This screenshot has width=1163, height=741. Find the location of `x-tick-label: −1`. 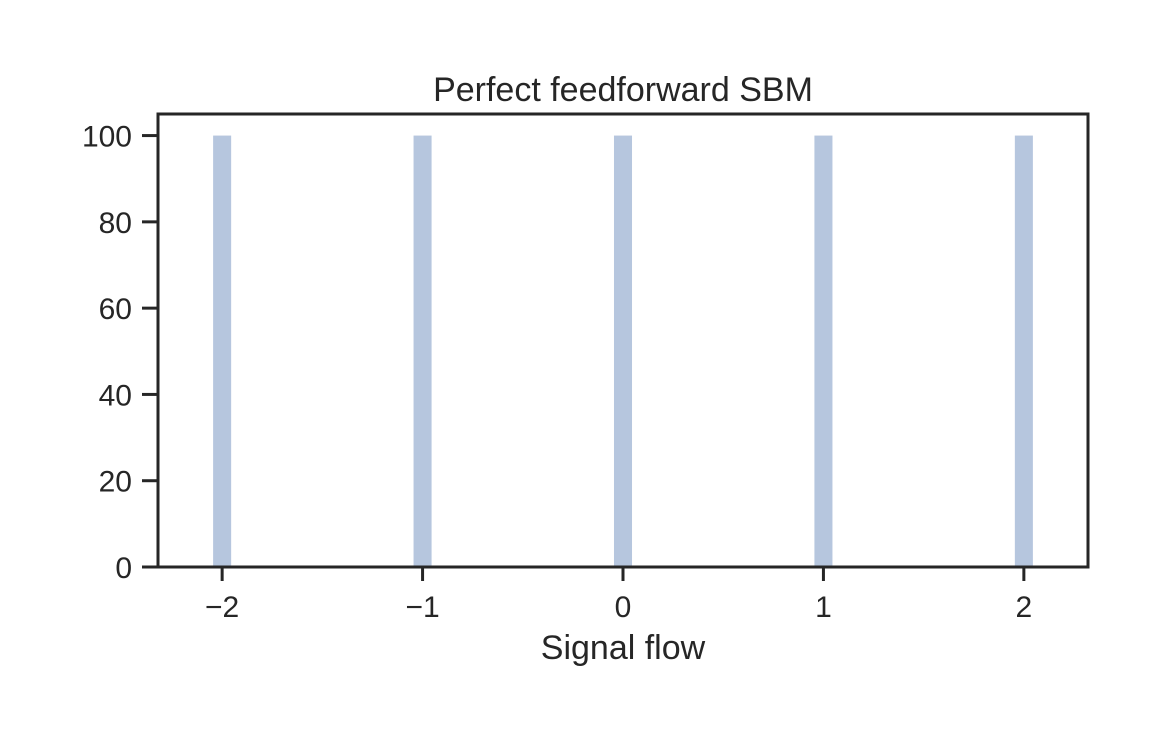

x-tick-label: −1 is located at coordinates (422, 607).